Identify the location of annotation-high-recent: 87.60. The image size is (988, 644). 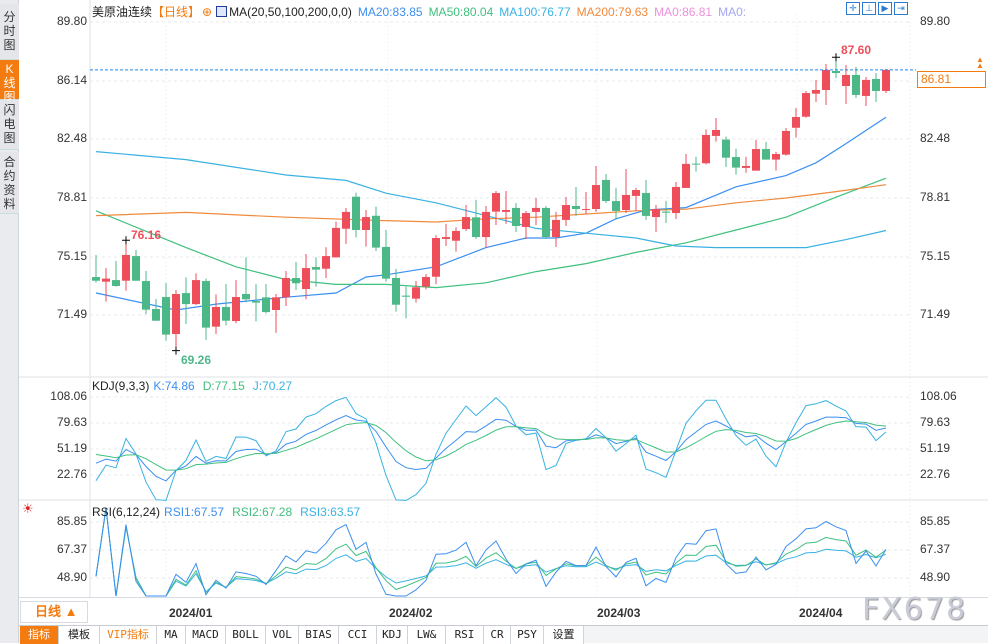
(856, 50).